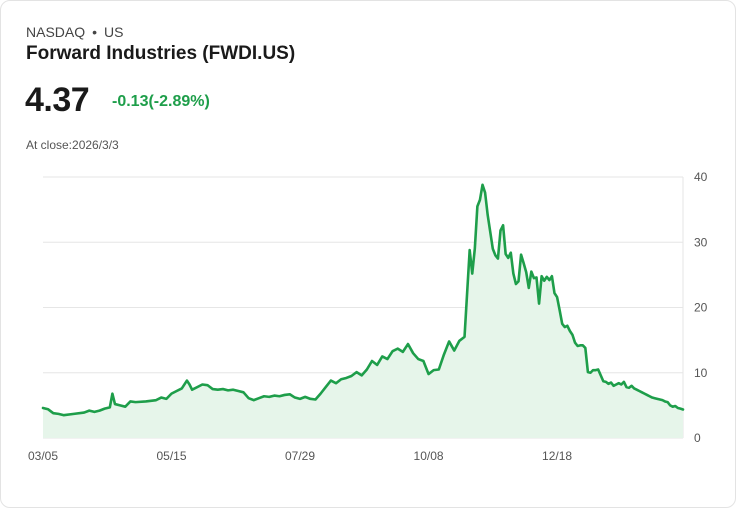 The image size is (736, 508). What do you see at coordinates (72, 145) in the screenshot?
I see `close-date-label: At close:2026/3/3` at bounding box center [72, 145].